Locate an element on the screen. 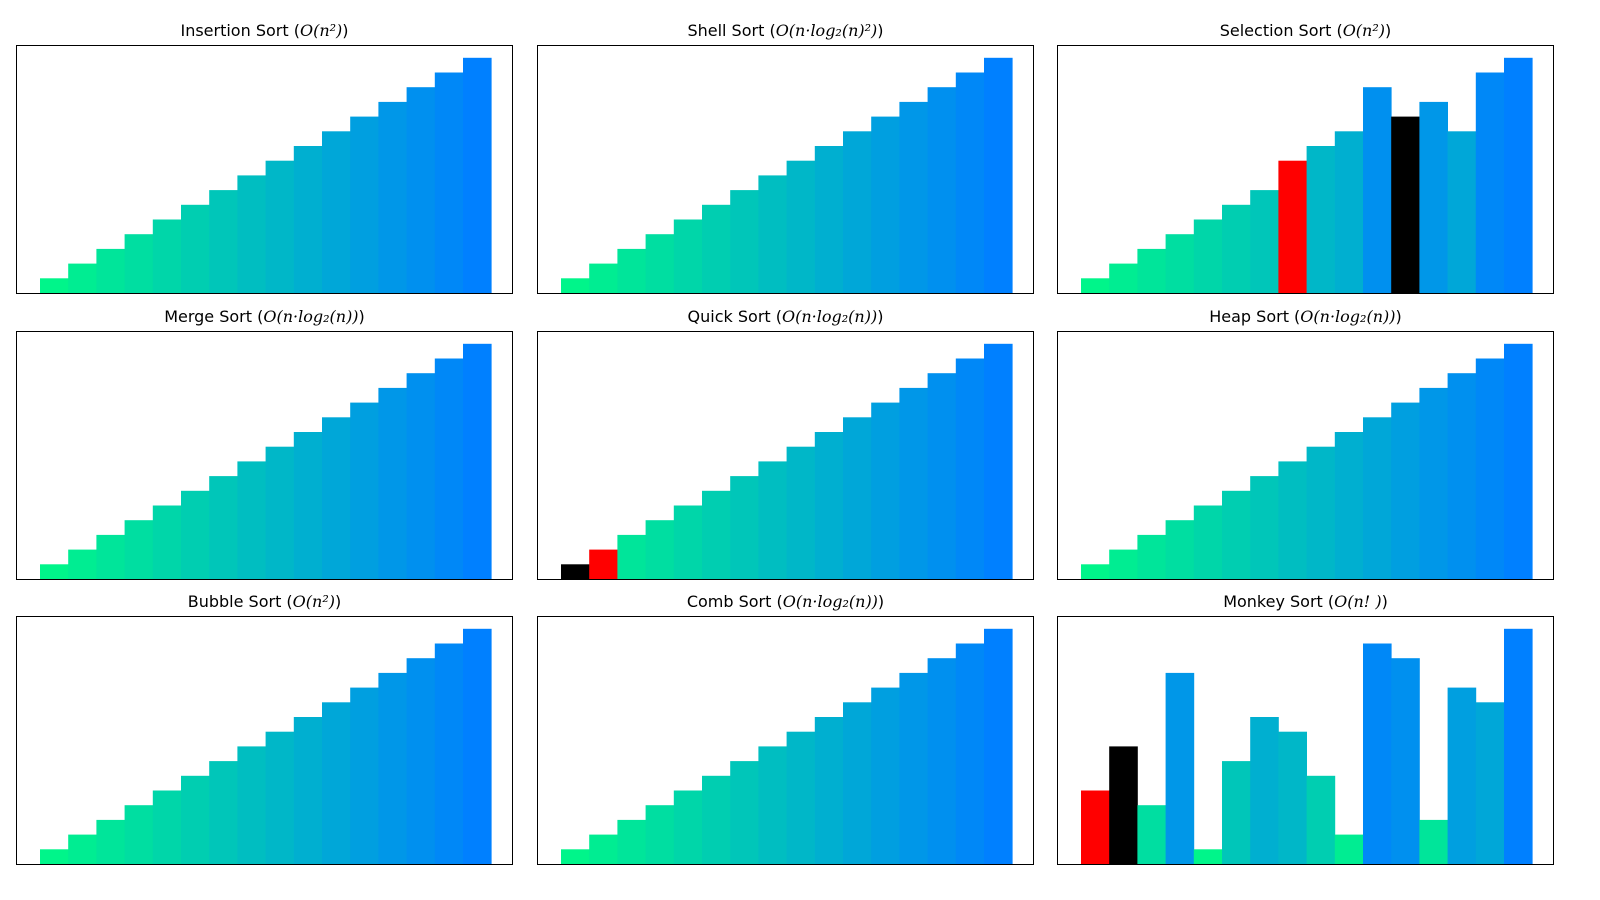 This screenshot has height=900, width=1600. panel-title: Merge Sort (O(n·log₂(n))) is located at coordinates (264, 316).